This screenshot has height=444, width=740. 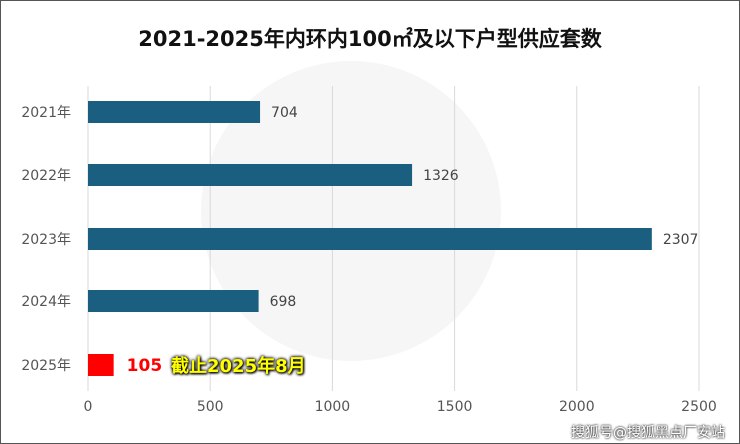 What do you see at coordinates (648, 433) in the screenshot?
I see `source-credit: 搜狐号@搜狐黑点厂安站` at bounding box center [648, 433].